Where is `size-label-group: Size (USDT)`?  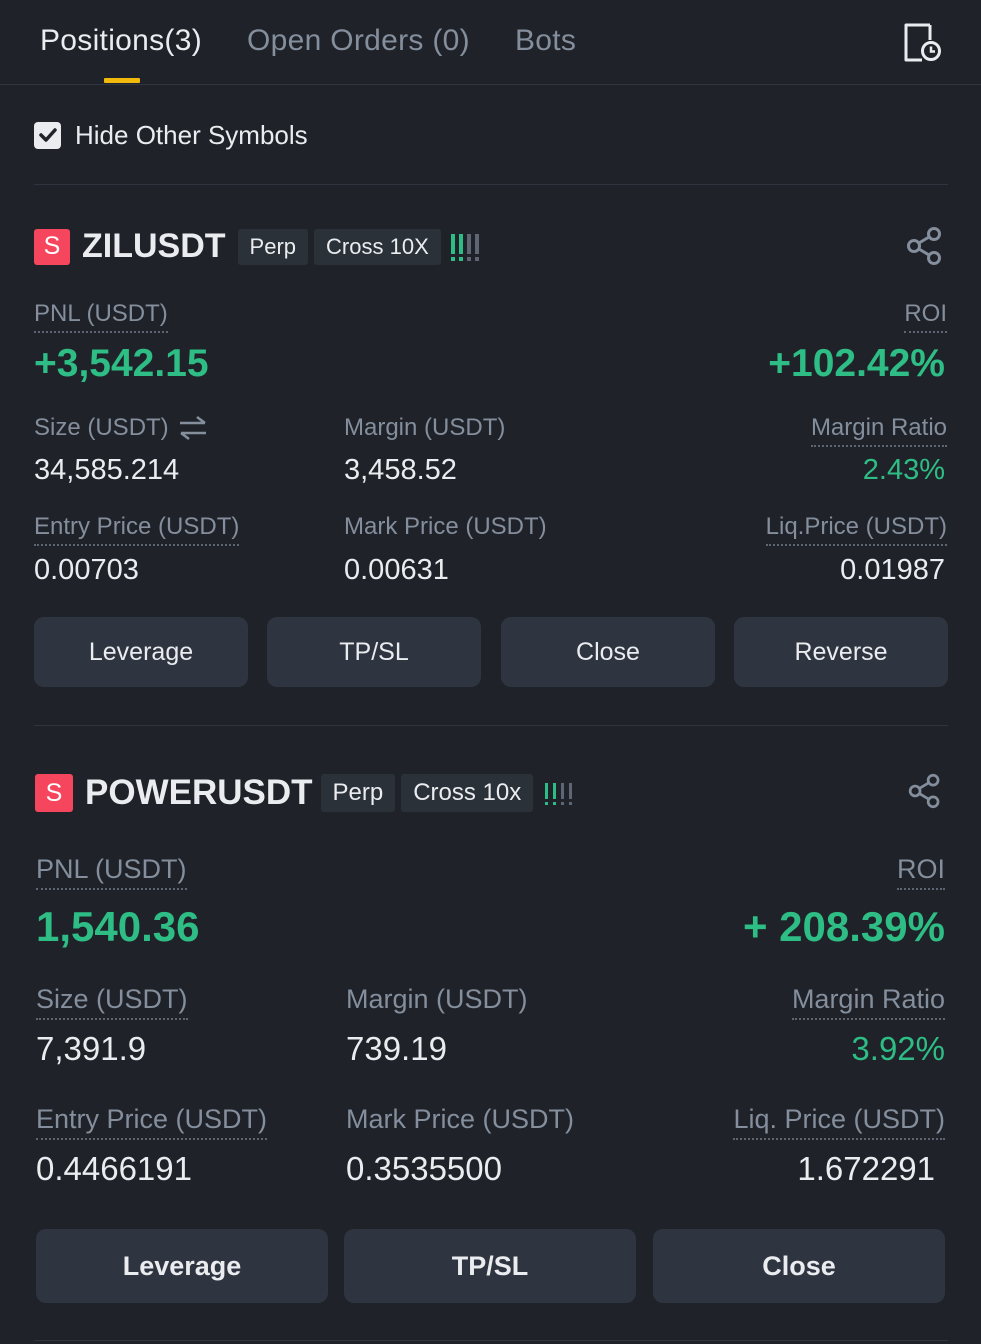
size-label-group: Size (USDT) is located at coordinates (121, 428).